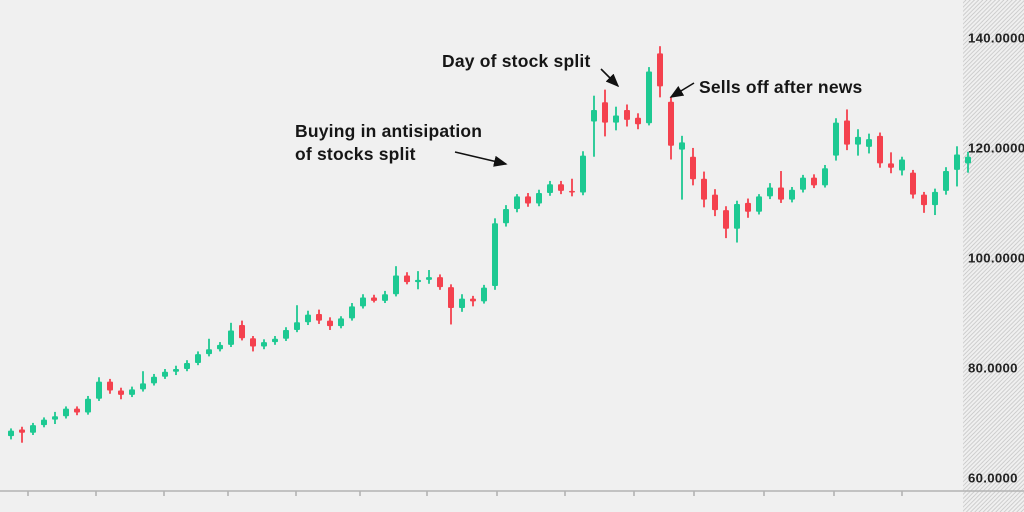 Image resolution: width=1024 pixels, height=512 pixels. I want to click on svg-text: 120.0000, so click(996, 148).